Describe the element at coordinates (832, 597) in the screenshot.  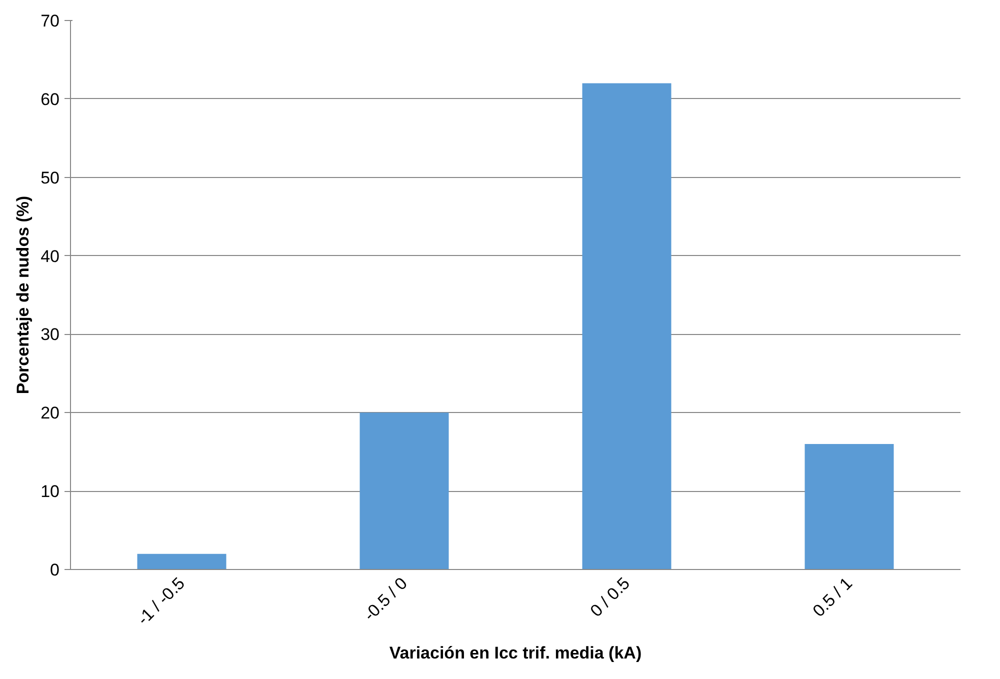
I see `x-tick-label: 0.5 / 1` at that location.